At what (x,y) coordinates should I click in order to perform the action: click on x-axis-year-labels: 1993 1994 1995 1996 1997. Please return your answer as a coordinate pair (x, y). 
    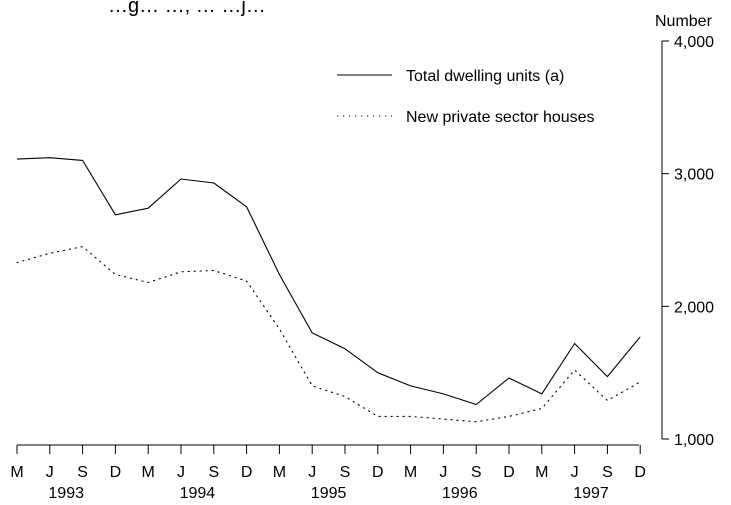
    Looking at the image, I should click on (328, 493).